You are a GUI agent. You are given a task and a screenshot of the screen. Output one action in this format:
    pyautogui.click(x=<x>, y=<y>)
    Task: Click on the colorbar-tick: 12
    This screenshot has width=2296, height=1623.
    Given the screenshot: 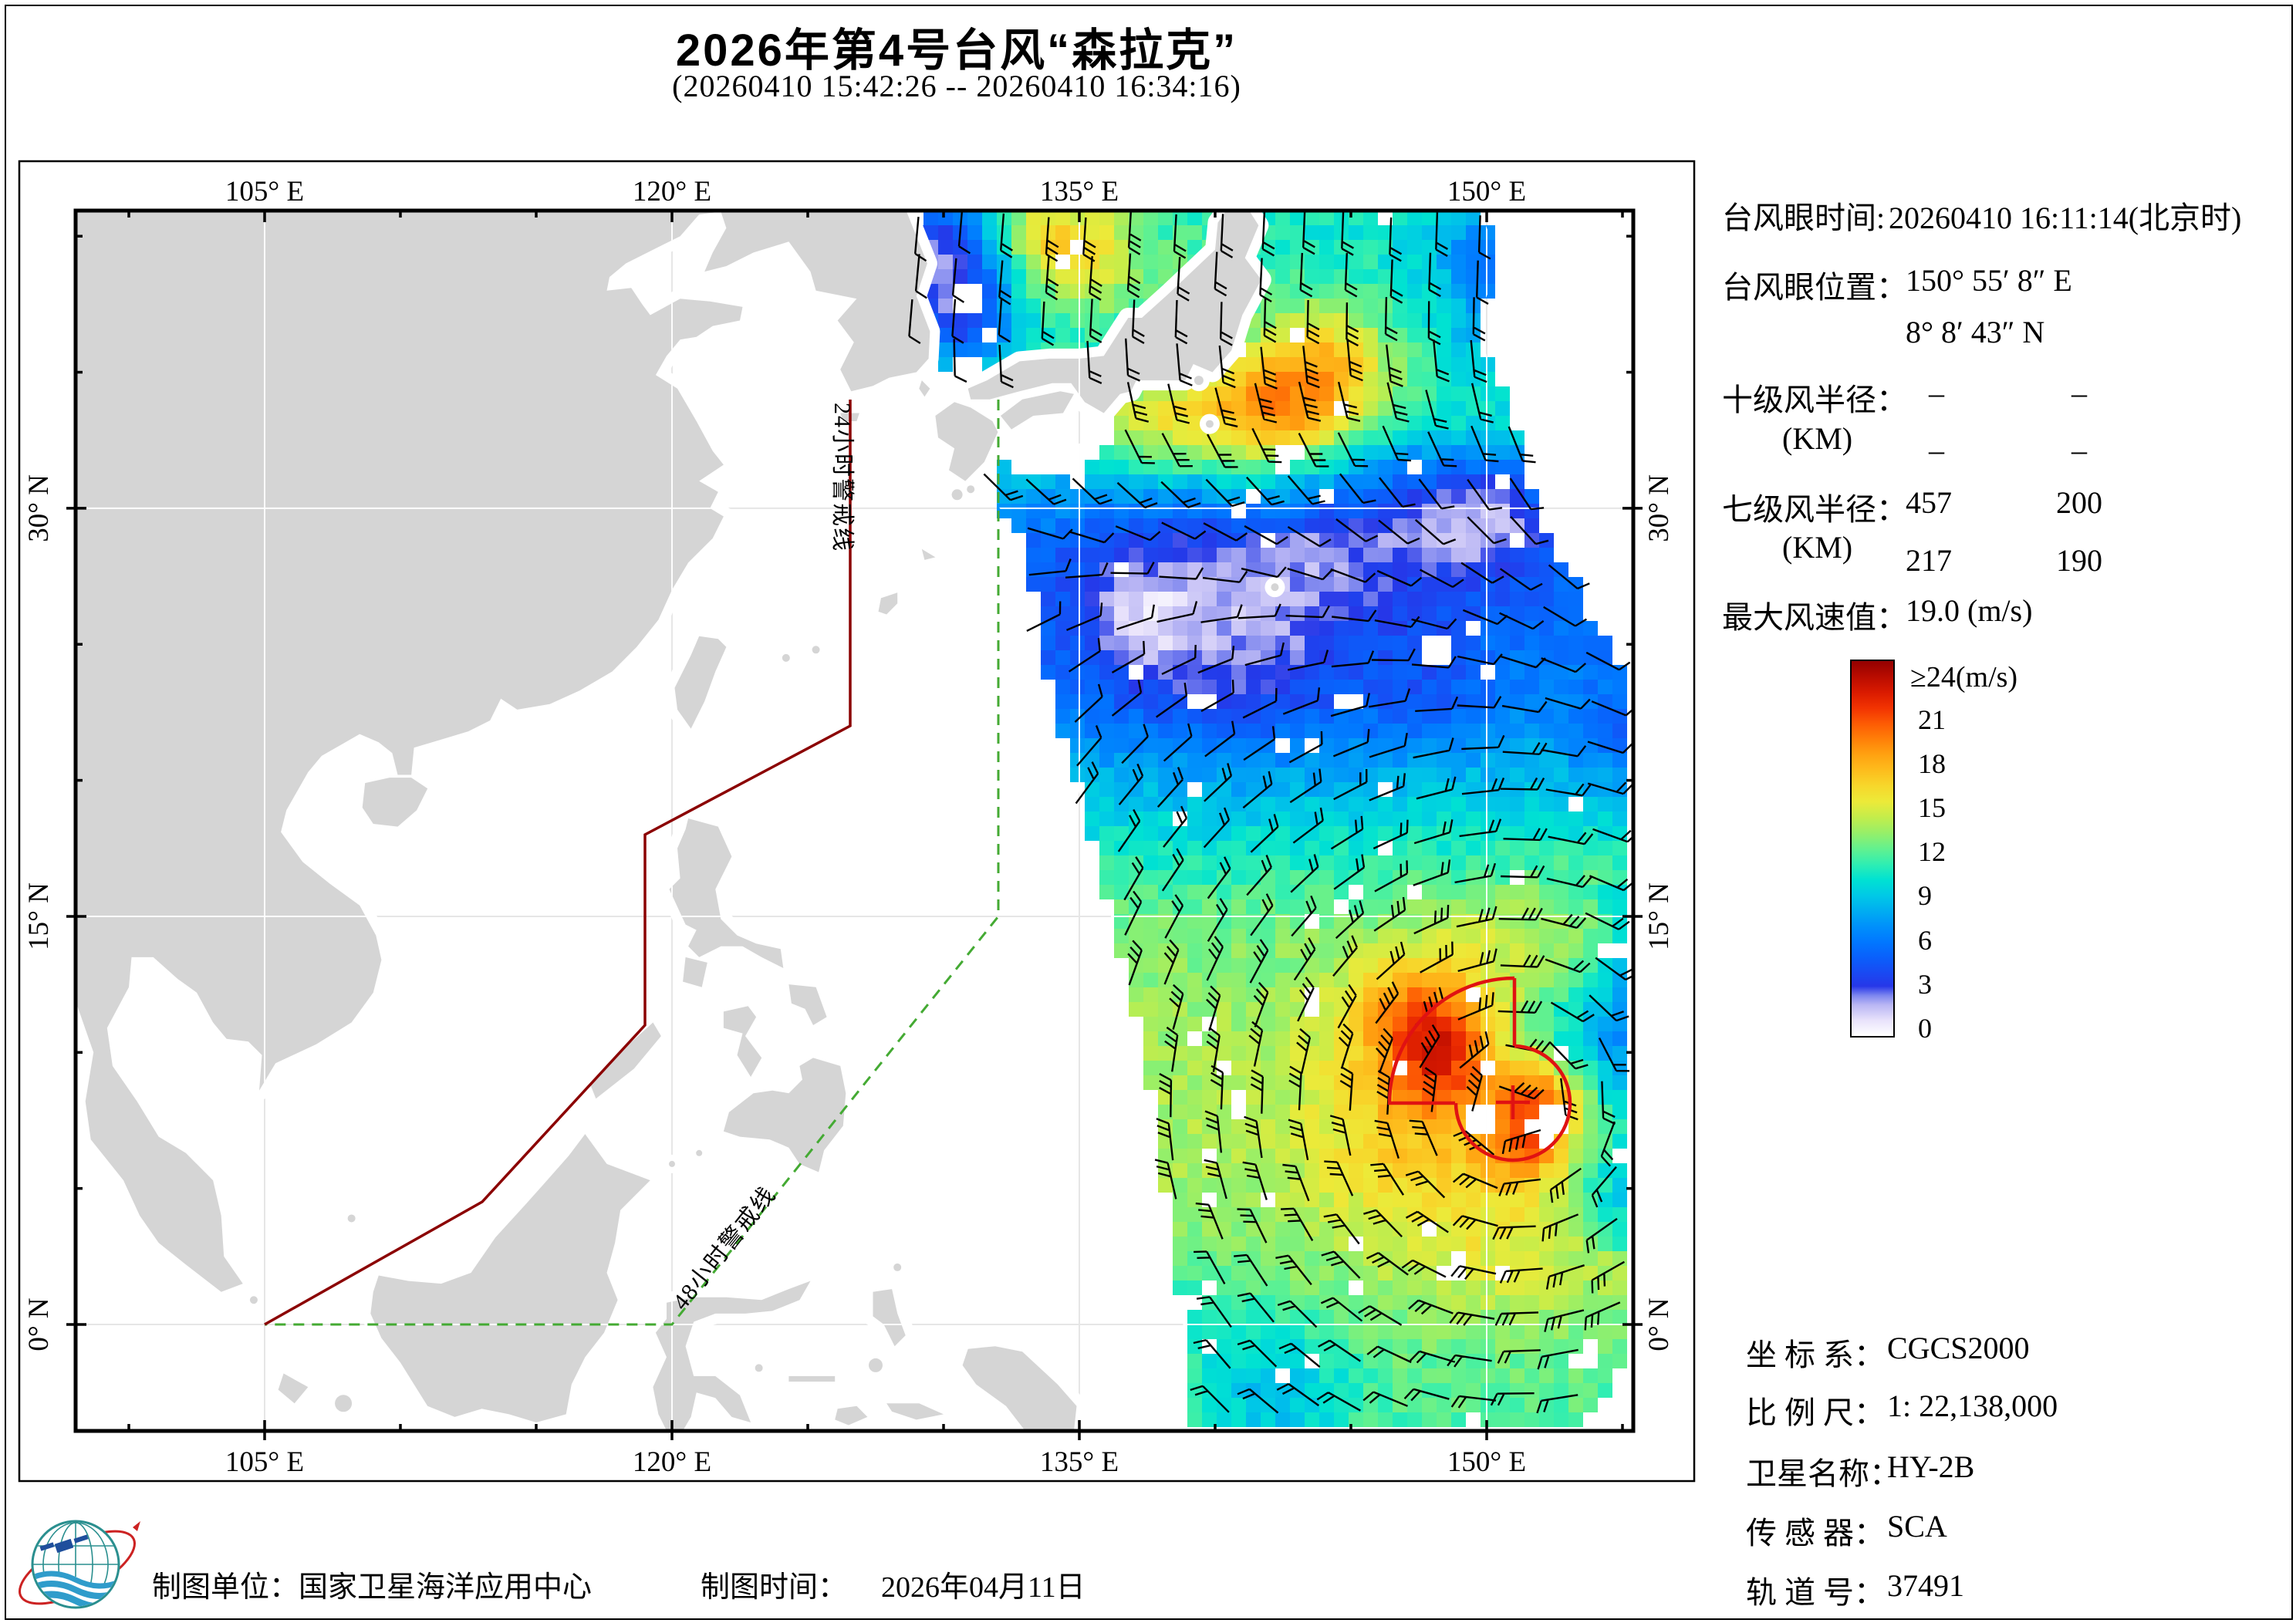 What is the action you would take?
    pyautogui.click(x=1932, y=852)
    